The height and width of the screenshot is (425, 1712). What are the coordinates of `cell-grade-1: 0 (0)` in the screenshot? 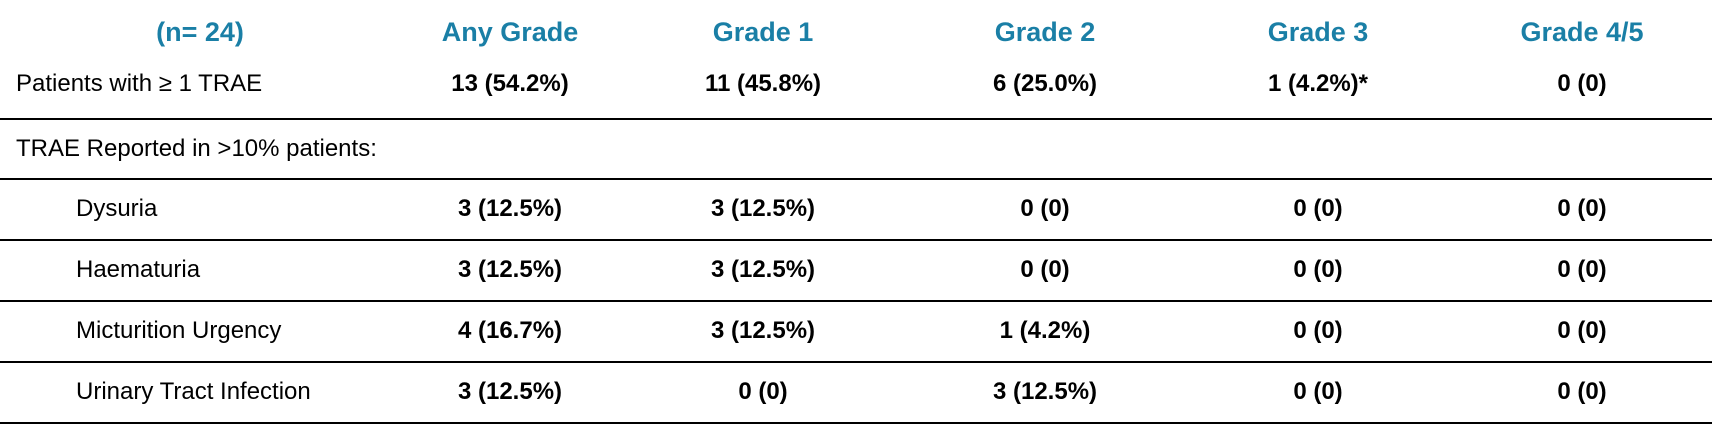 It's located at (763, 391).